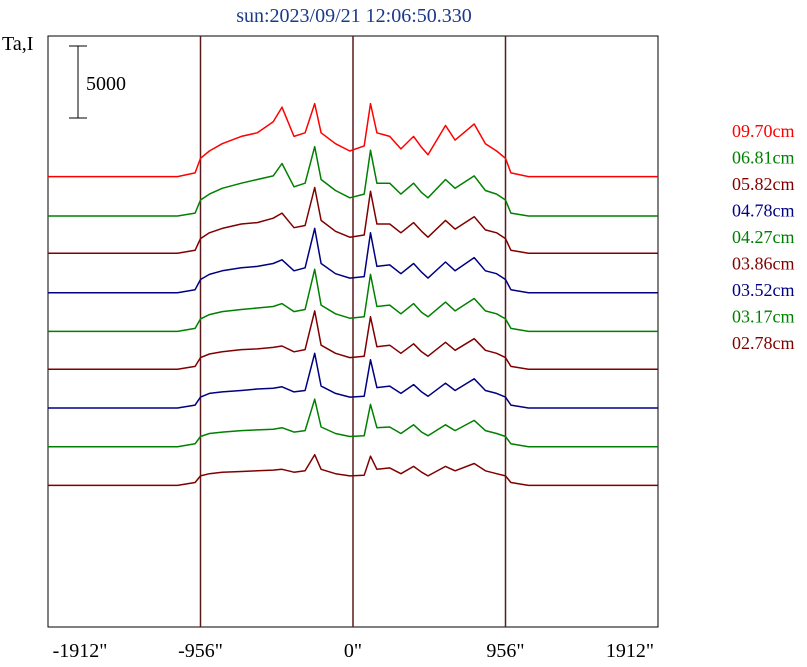 This screenshot has width=807, height=667. I want to click on x-tick-labels: -1912" -956" 0" 956" 1912", so click(354, 651).